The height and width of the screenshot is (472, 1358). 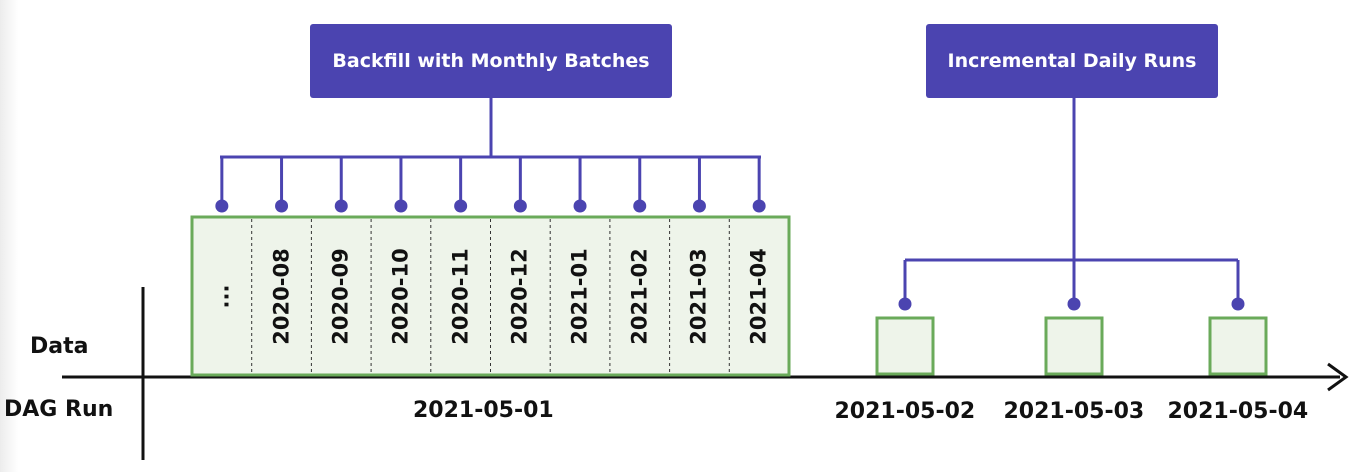 I want to click on month-dividers, so click(x=490, y=296).